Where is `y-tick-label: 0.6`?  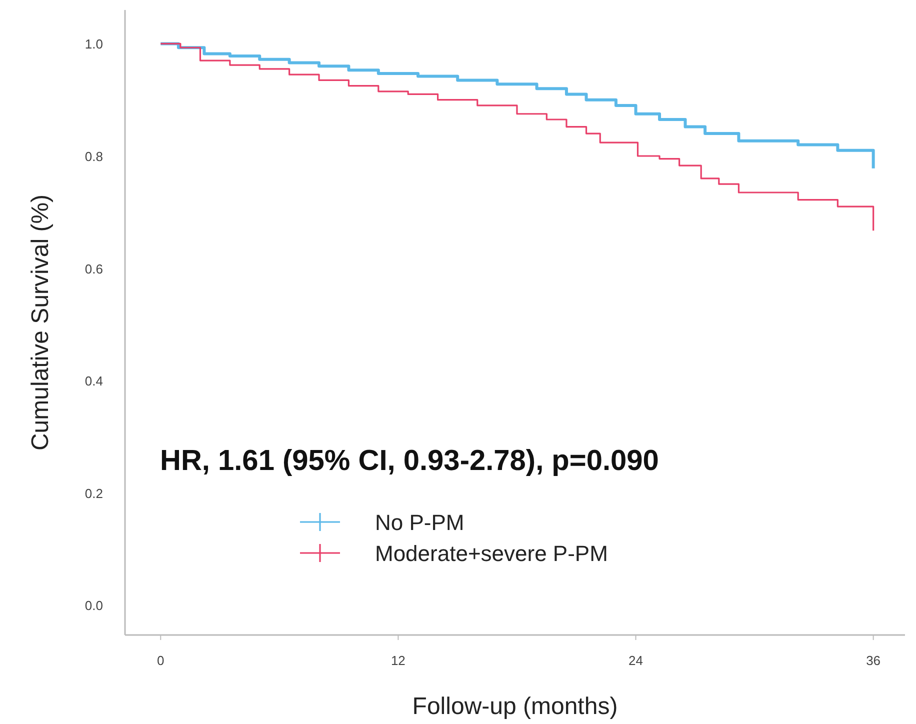 y-tick-label: 0.6 is located at coordinates (93, 268).